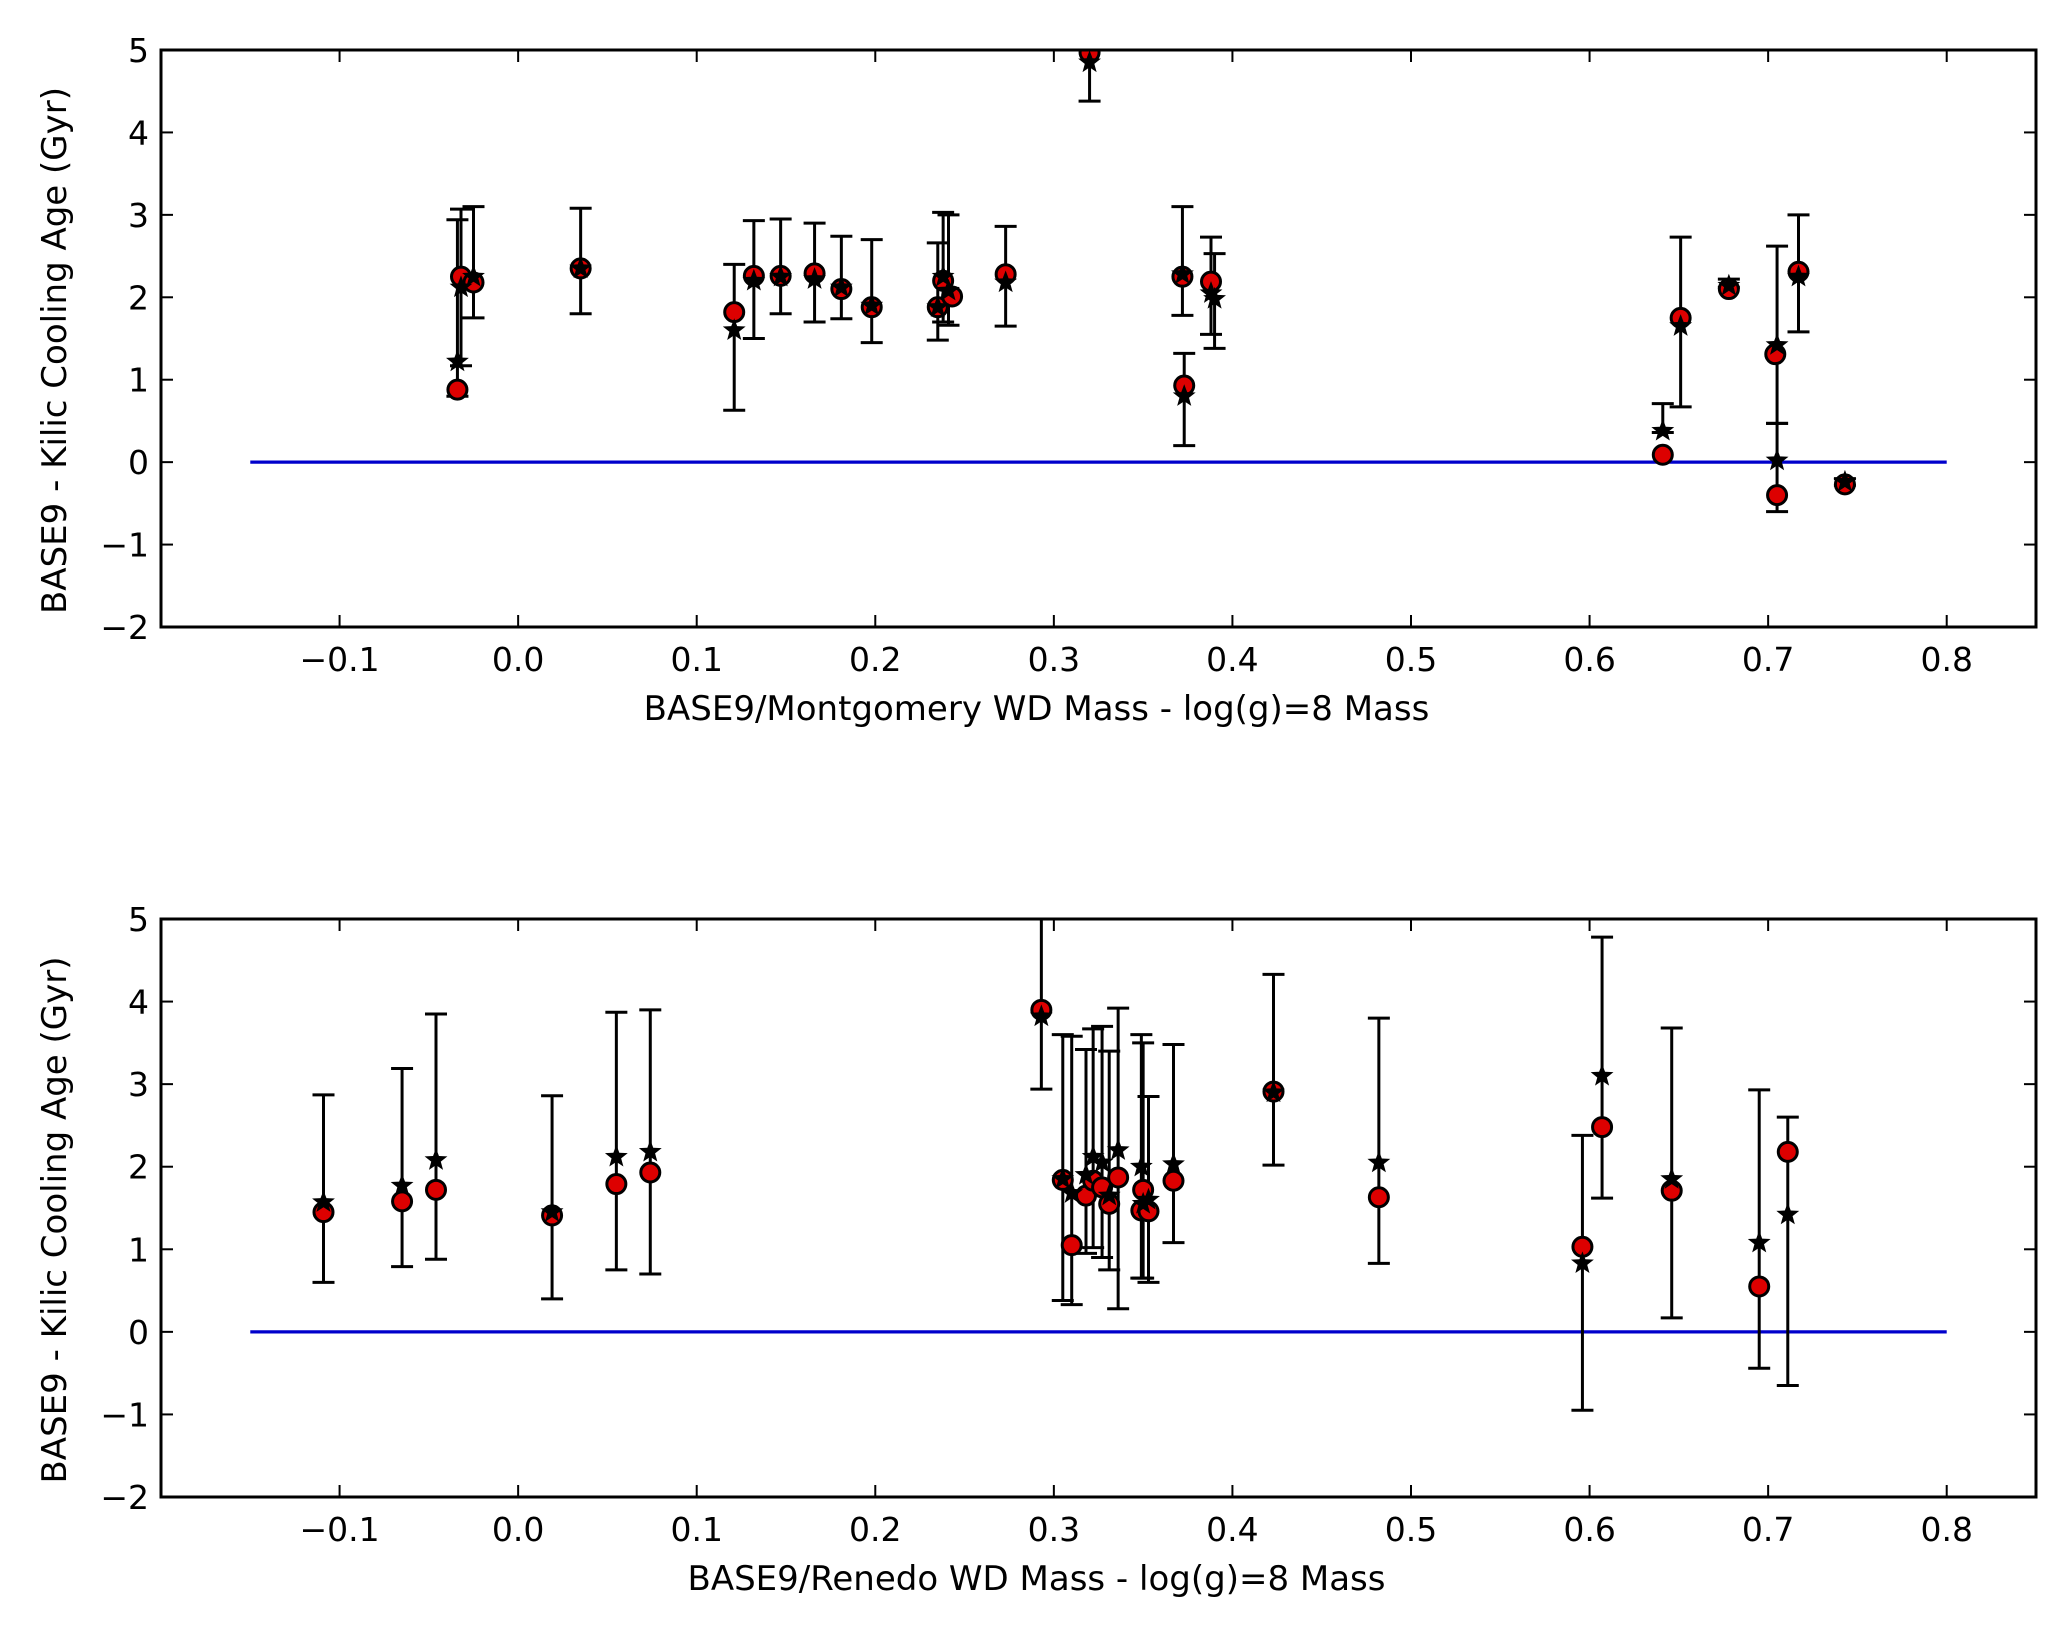 The image size is (2071, 1646). Describe the element at coordinates (1768, 659) in the screenshot. I see `top-x-tick-label: 0.7` at that location.